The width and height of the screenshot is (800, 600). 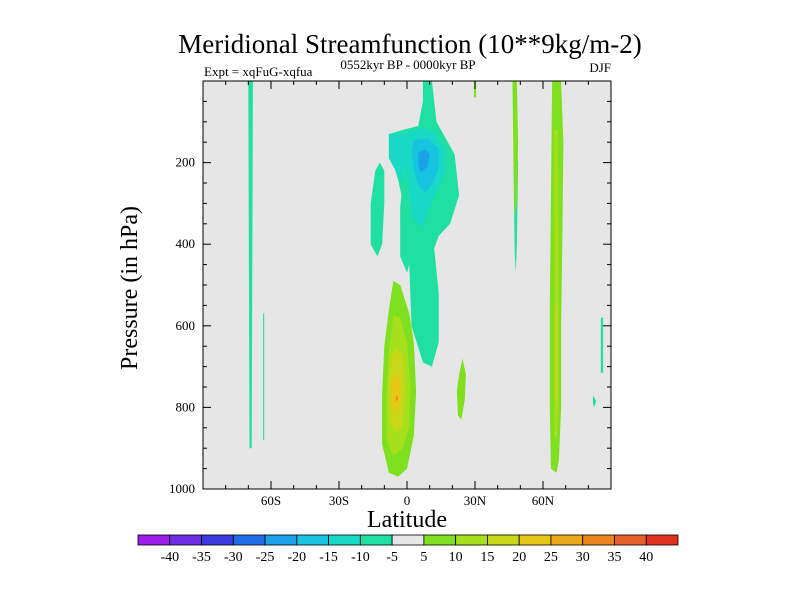 What do you see at coordinates (487, 557) in the screenshot?
I see `colorbar-label: 15` at bounding box center [487, 557].